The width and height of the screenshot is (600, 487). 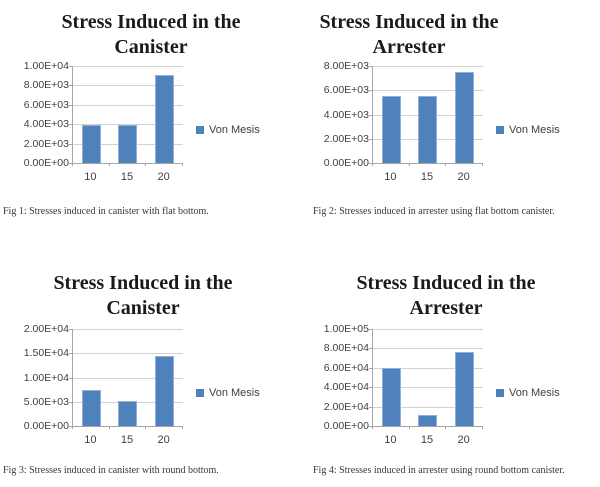 I want to click on x-category-label: 15, so click(x=427, y=440).